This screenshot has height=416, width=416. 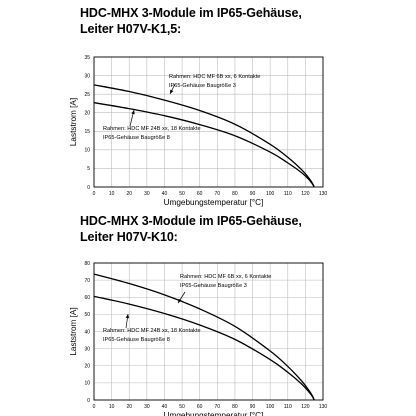 I want to click on chart-title-line2: Leiter H07V-K10:, so click(x=129, y=237).